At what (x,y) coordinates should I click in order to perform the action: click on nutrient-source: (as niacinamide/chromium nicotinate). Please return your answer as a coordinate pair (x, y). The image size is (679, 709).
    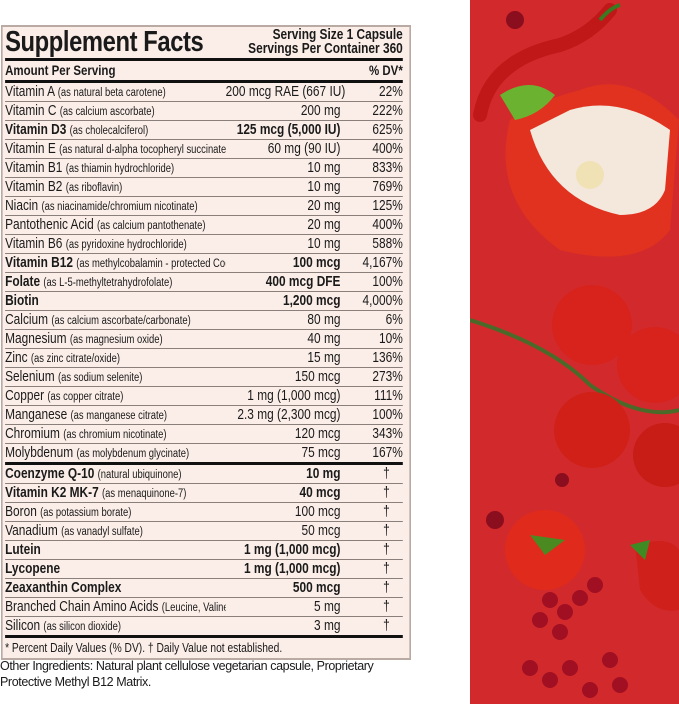
    Looking at the image, I should click on (119, 207).